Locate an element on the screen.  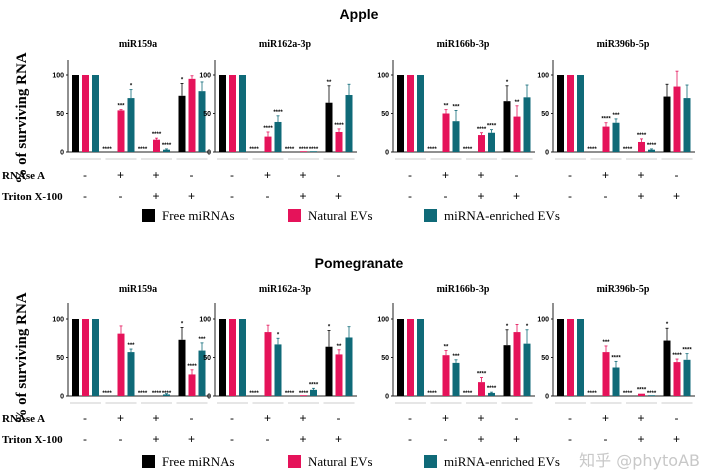
panel-title: miR166b-3p is located at coordinates (463, 289).